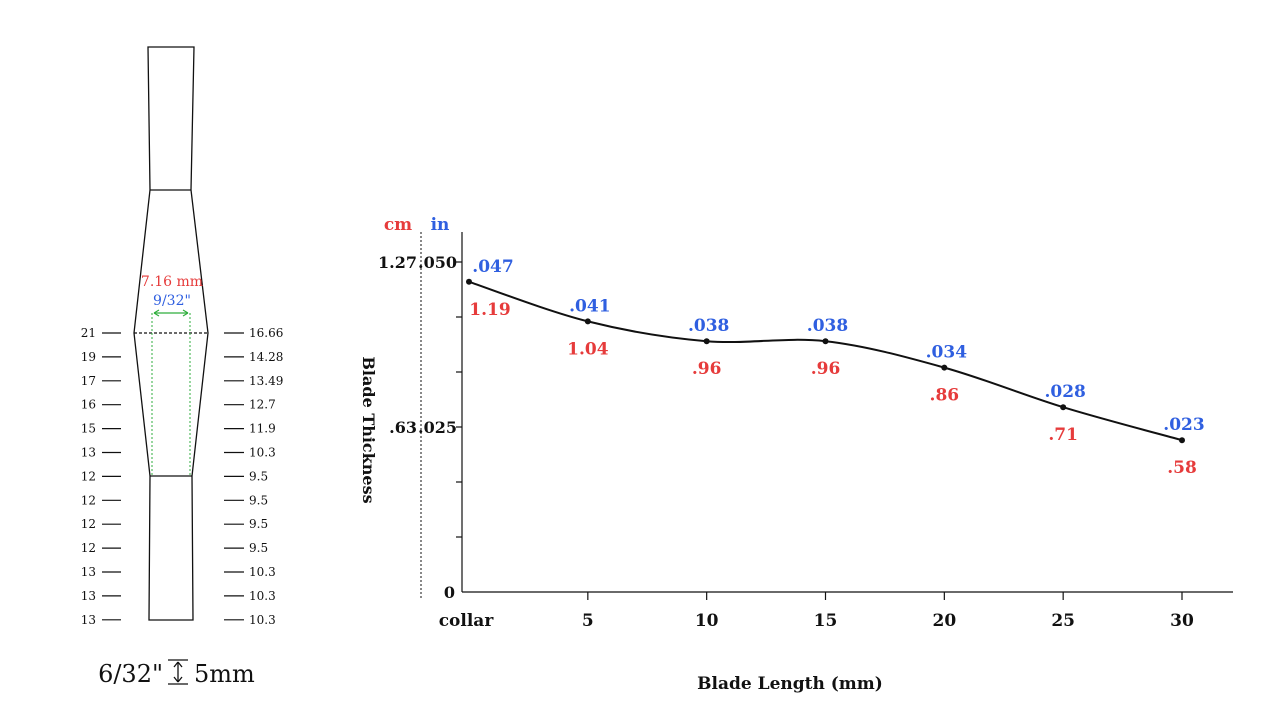  What do you see at coordinates (130, 674) in the screenshot?
I see `blade-footer-in-label: 6/32"` at bounding box center [130, 674].